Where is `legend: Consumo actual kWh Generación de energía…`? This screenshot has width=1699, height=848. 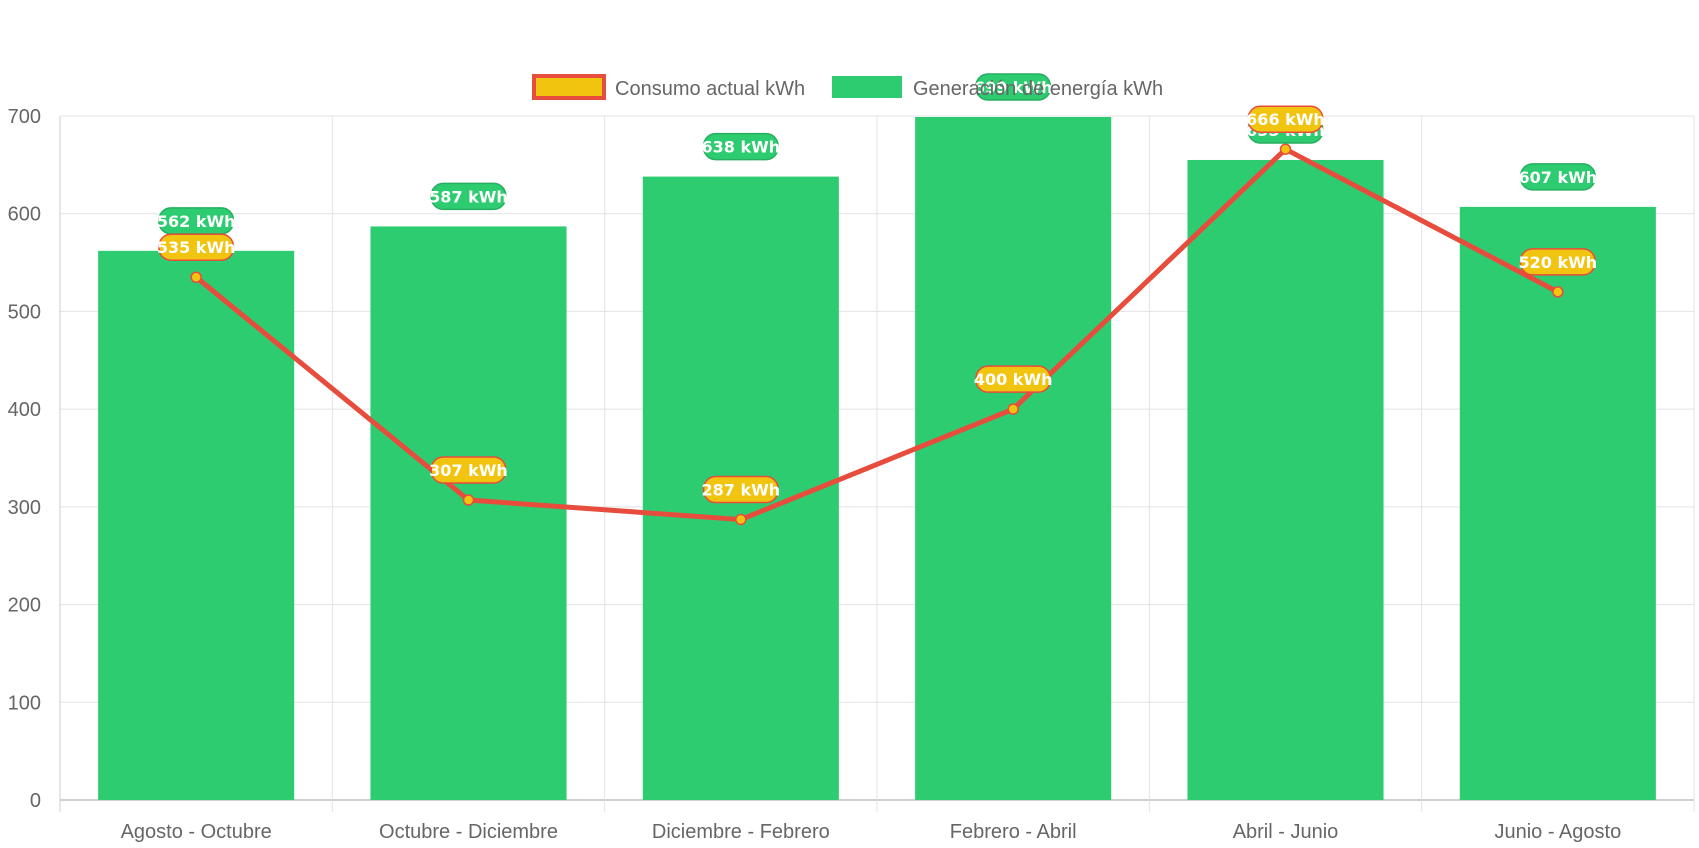
legend: Consumo actual kWh Generación de energía… is located at coordinates (847, 87).